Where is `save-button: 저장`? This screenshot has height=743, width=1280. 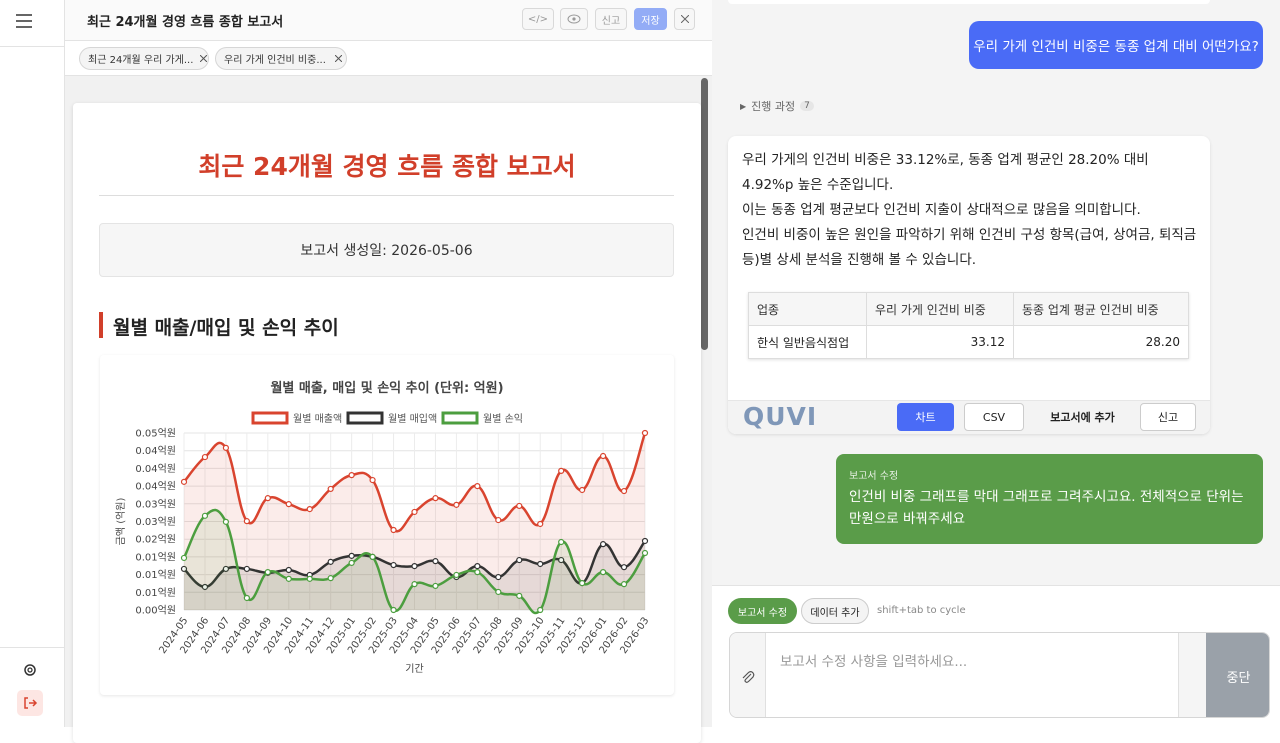
save-button: 저장 is located at coordinates (650, 19).